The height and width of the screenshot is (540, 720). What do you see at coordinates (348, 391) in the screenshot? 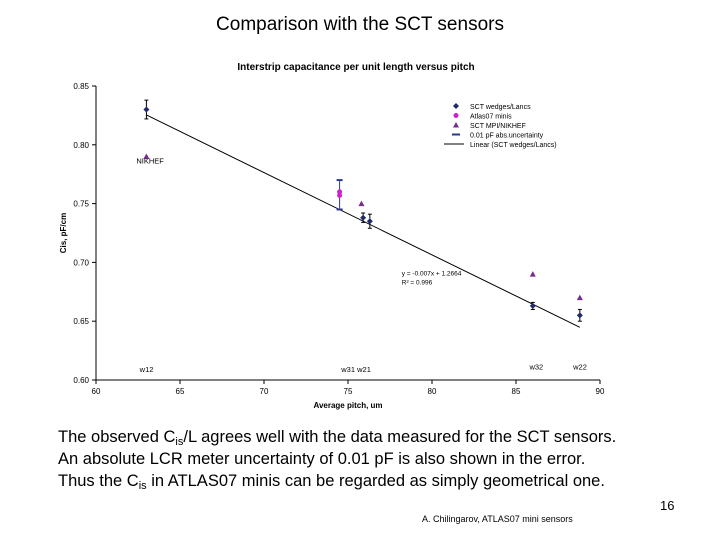
I see `x-tick-label: 75` at bounding box center [348, 391].